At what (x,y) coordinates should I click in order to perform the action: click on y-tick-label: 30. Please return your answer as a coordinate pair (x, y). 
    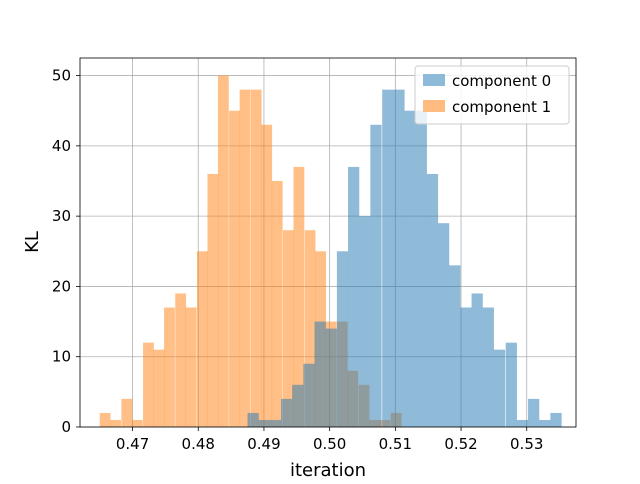
    Looking at the image, I should click on (61, 216).